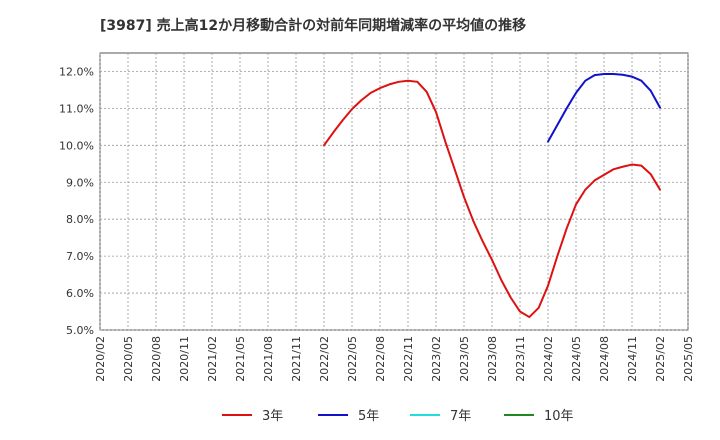  Describe the element at coordinates (324, 359) in the screenshot. I see `x-tick-label: 2022/02` at that location.